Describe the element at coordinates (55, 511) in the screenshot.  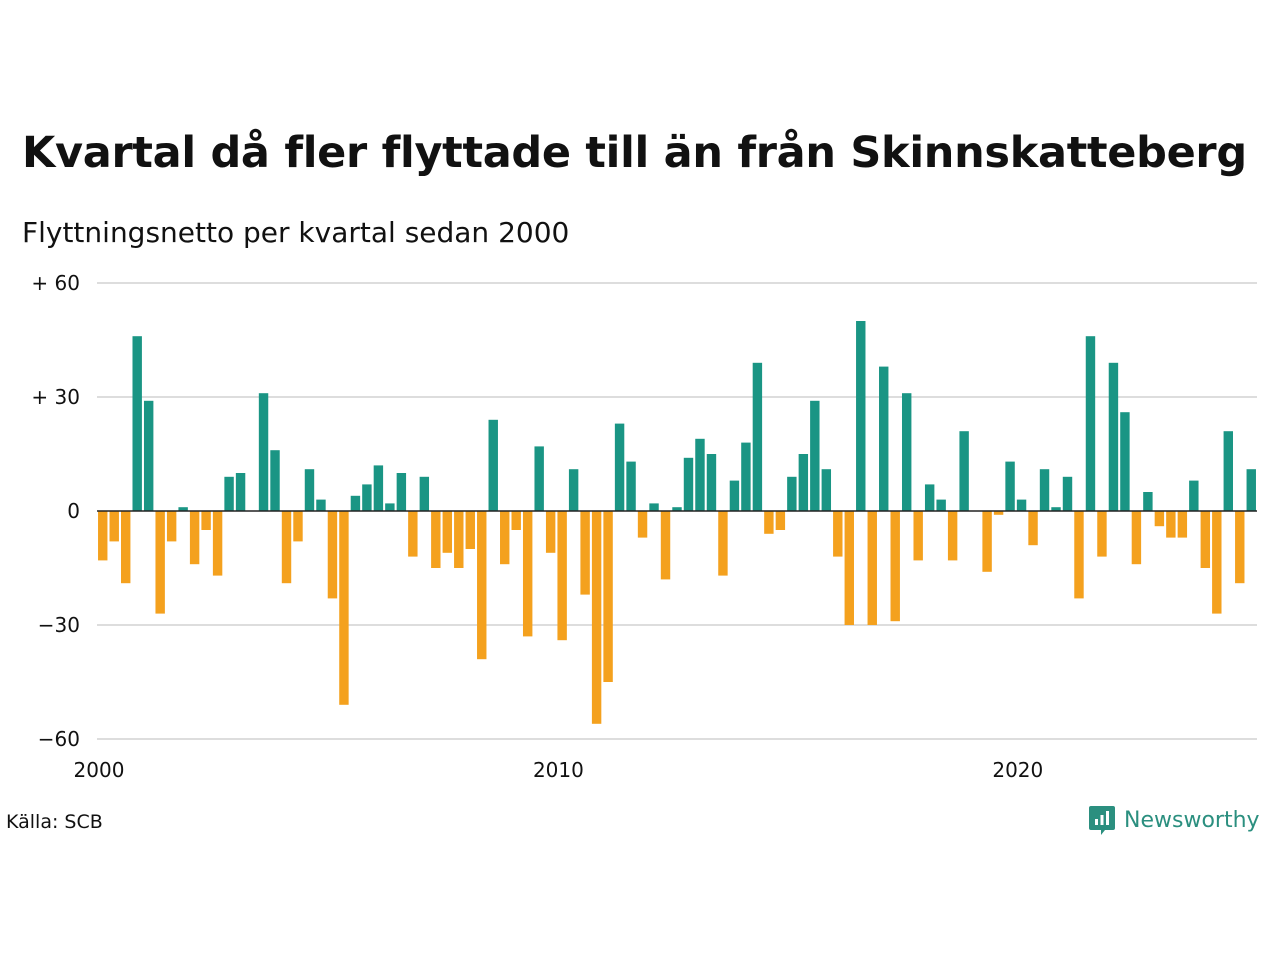
I see `y-axis-labels: + 60 + 30 0 −30 −60` at that location.